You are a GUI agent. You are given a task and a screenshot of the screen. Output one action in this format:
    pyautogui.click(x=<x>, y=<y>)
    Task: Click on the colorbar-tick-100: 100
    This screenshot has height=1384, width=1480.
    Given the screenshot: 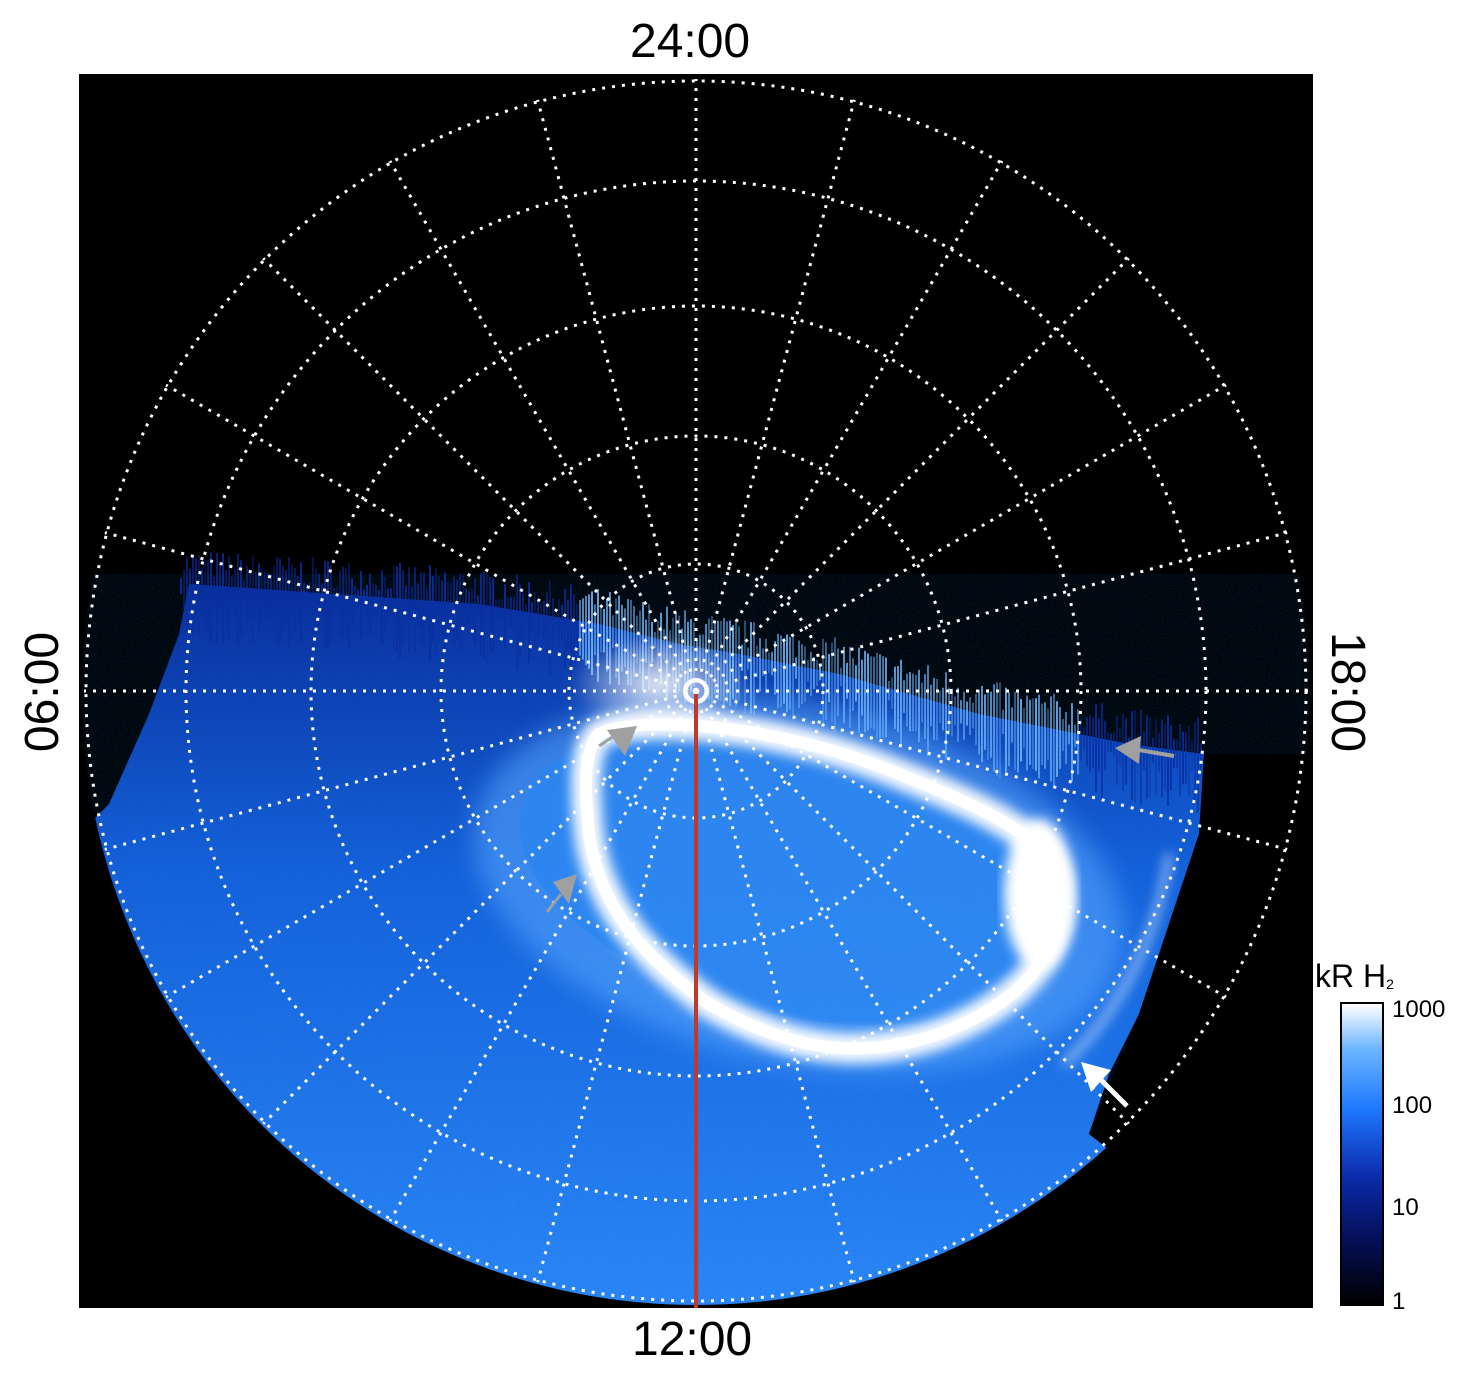 What is the action you would take?
    pyautogui.click(x=1412, y=1105)
    